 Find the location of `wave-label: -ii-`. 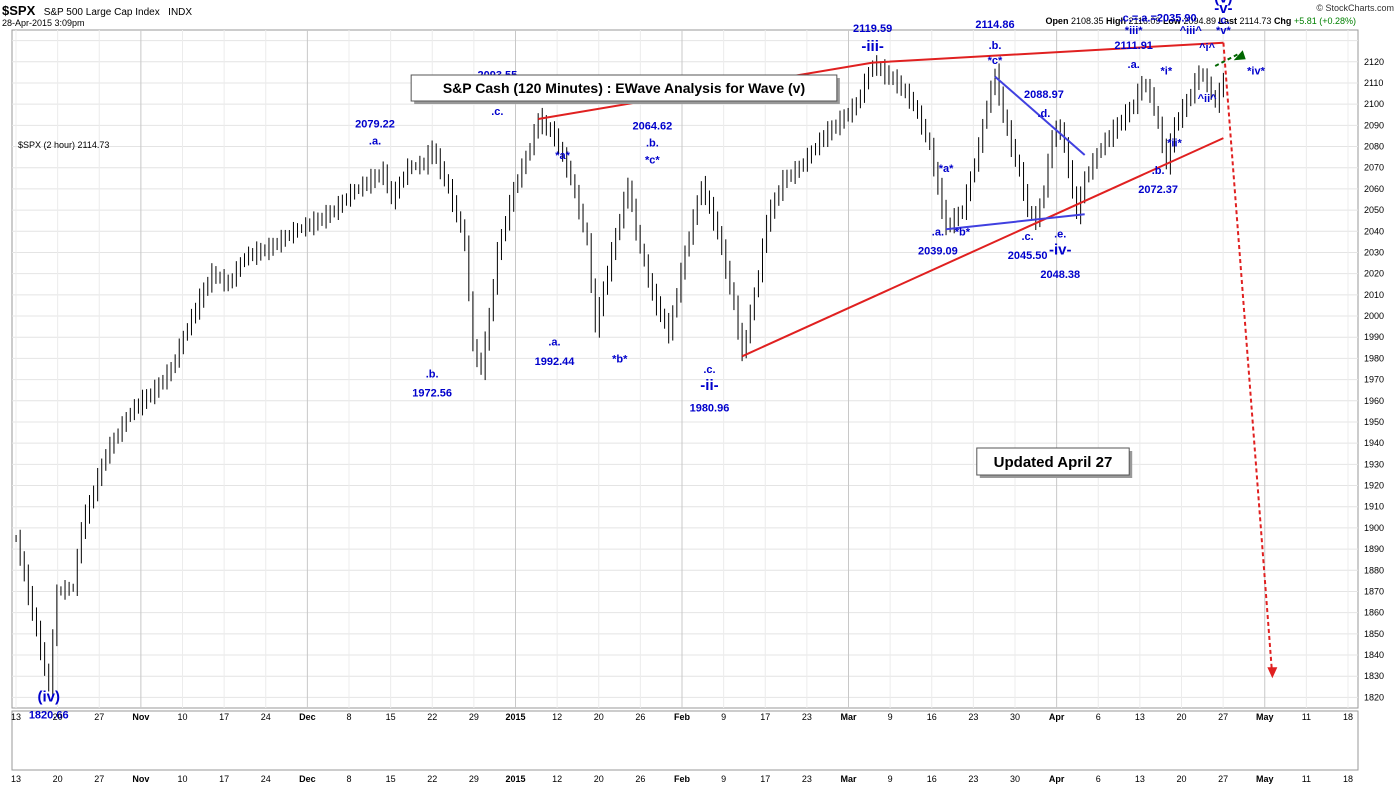

wave-label: -ii- is located at coordinates (709, 385).